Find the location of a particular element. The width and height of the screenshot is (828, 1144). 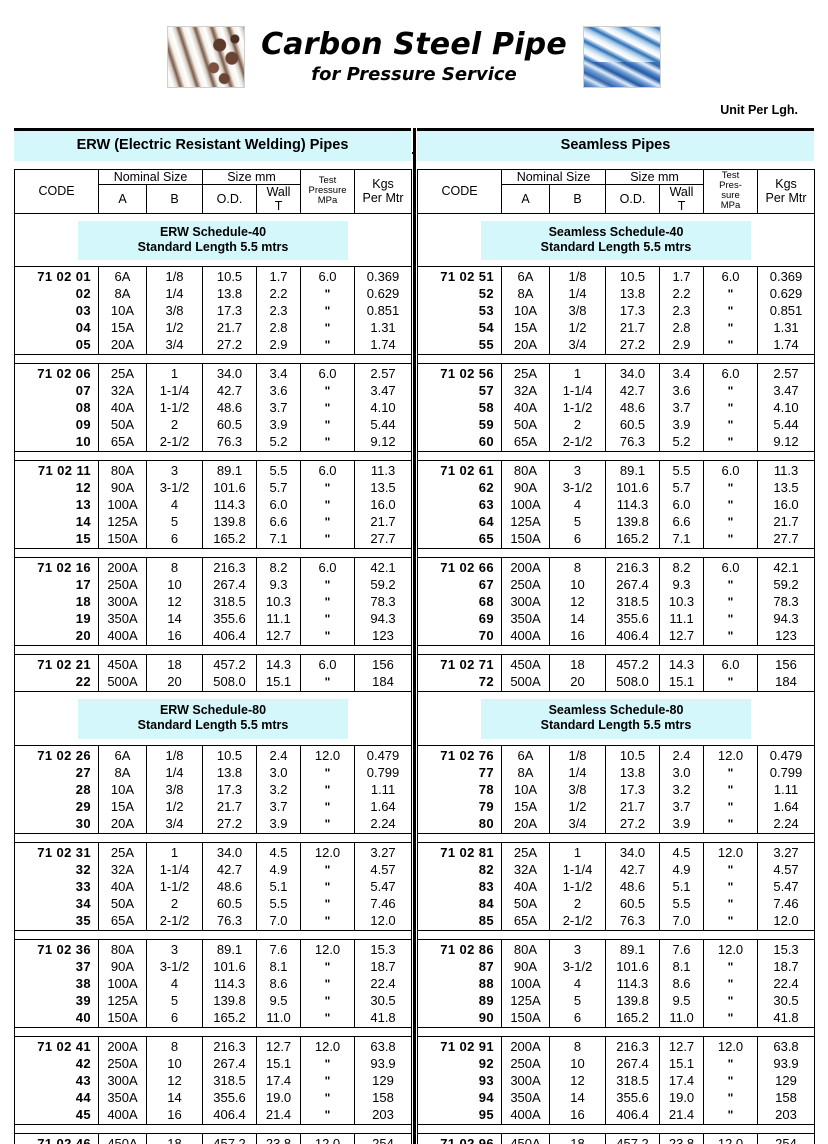

table-row: 03 10A 3/8 17.3 2.3 " 0.851 is located at coordinates (213, 311).